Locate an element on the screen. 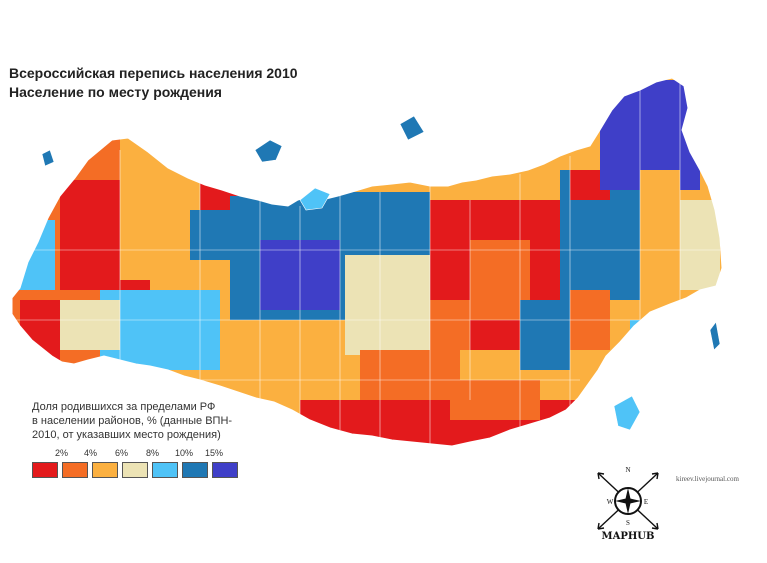  region-taimyr is located at coordinates (385, 227).